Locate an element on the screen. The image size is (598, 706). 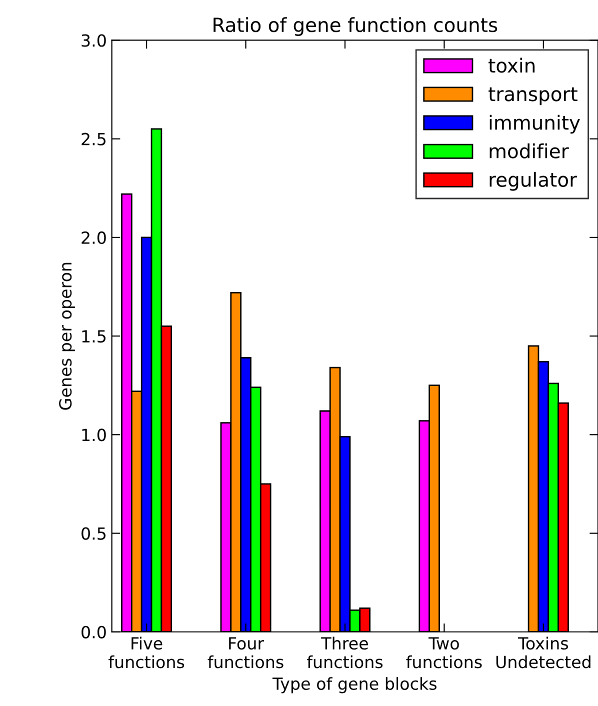
y-tick-label: 1.0 is located at coordinates (94, 435).